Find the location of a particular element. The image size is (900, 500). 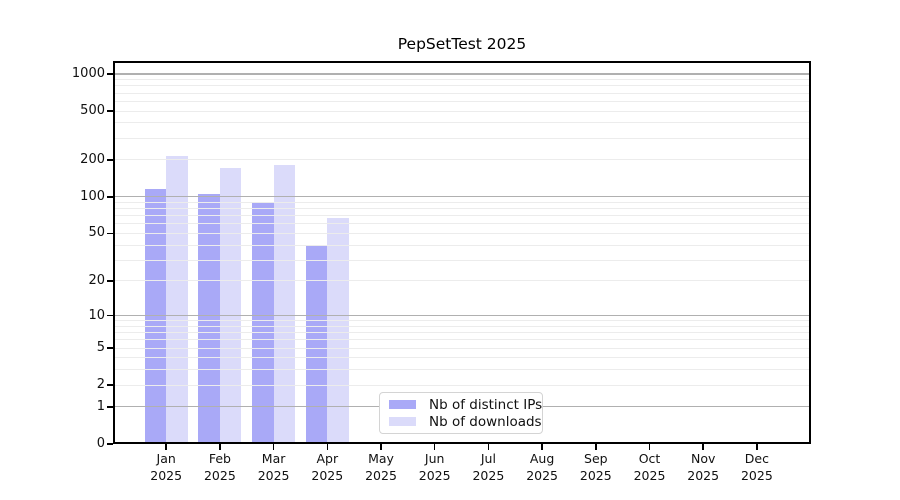

x-tick-label-month: Aug is located at coordinates (542, 458).